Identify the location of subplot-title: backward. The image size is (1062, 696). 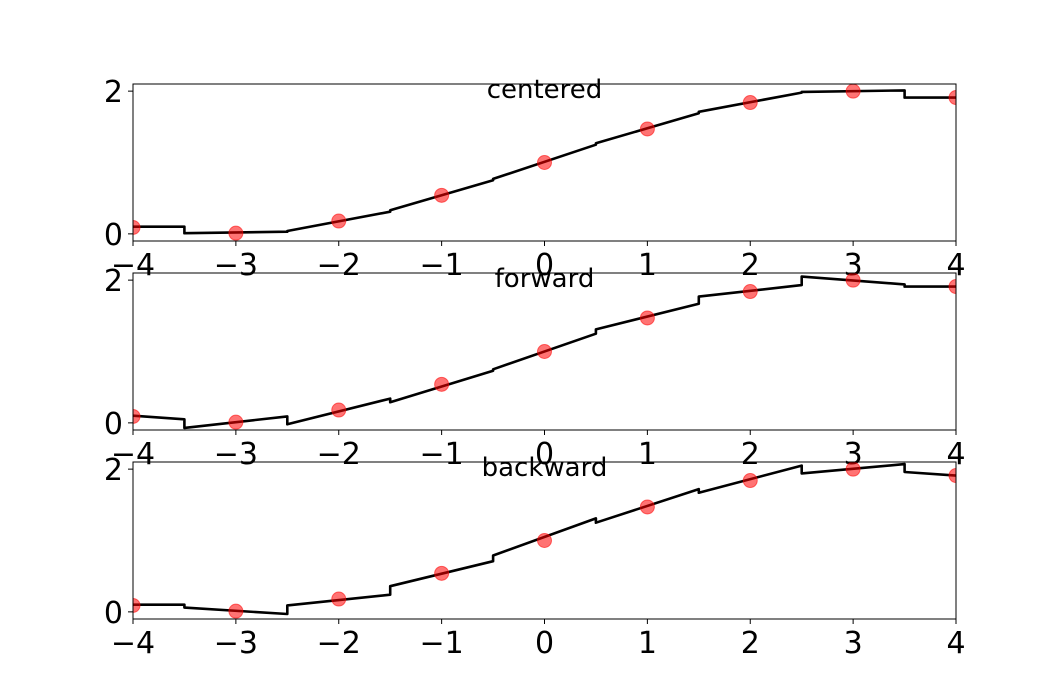
(545, 468).